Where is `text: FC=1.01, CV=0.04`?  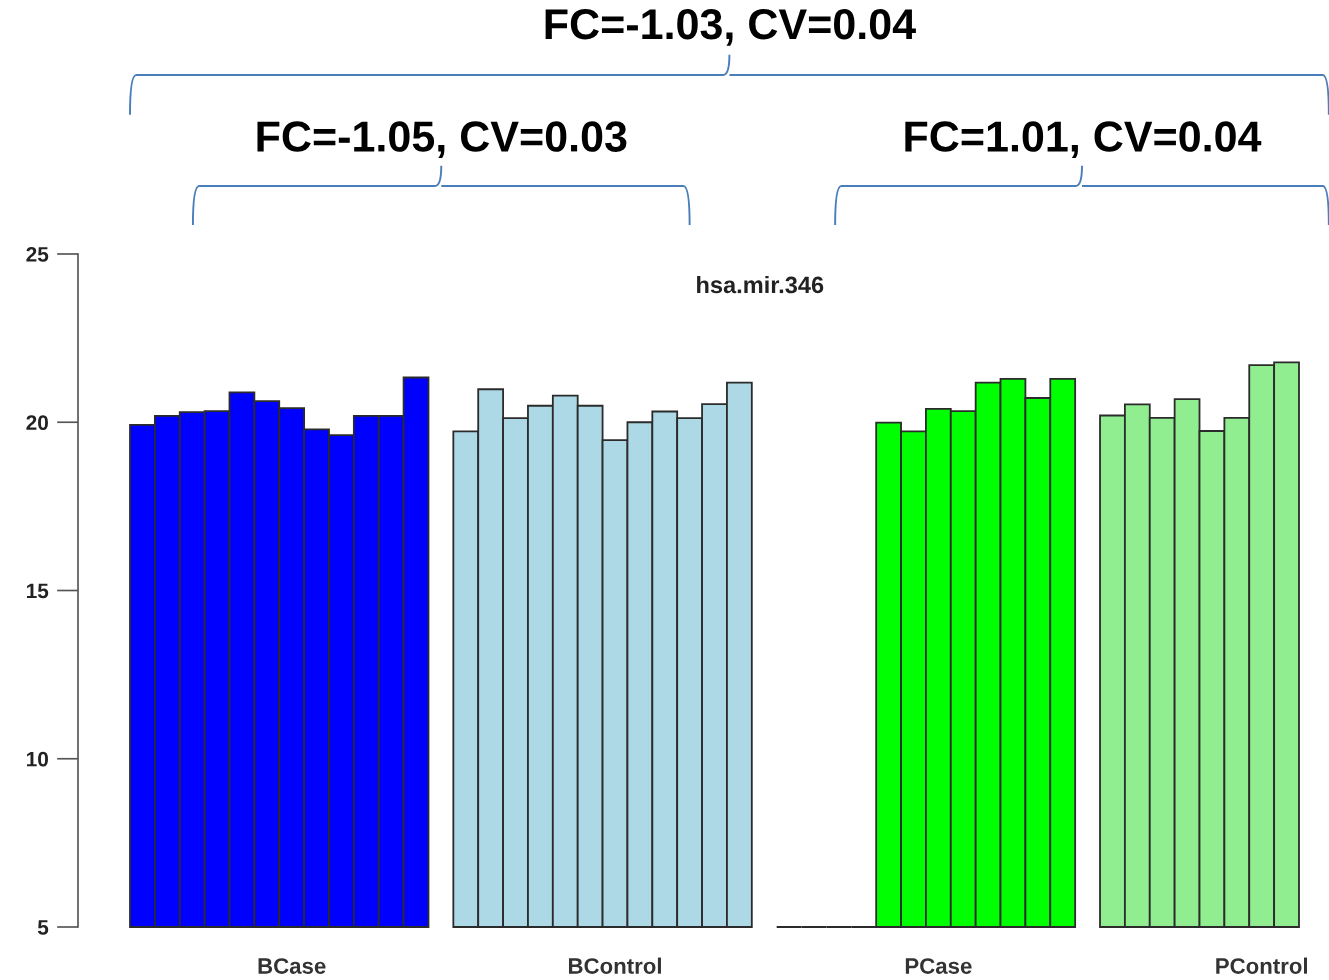
text: FC=1.01, CV=0.04 is located at coordinates (1083, 140).